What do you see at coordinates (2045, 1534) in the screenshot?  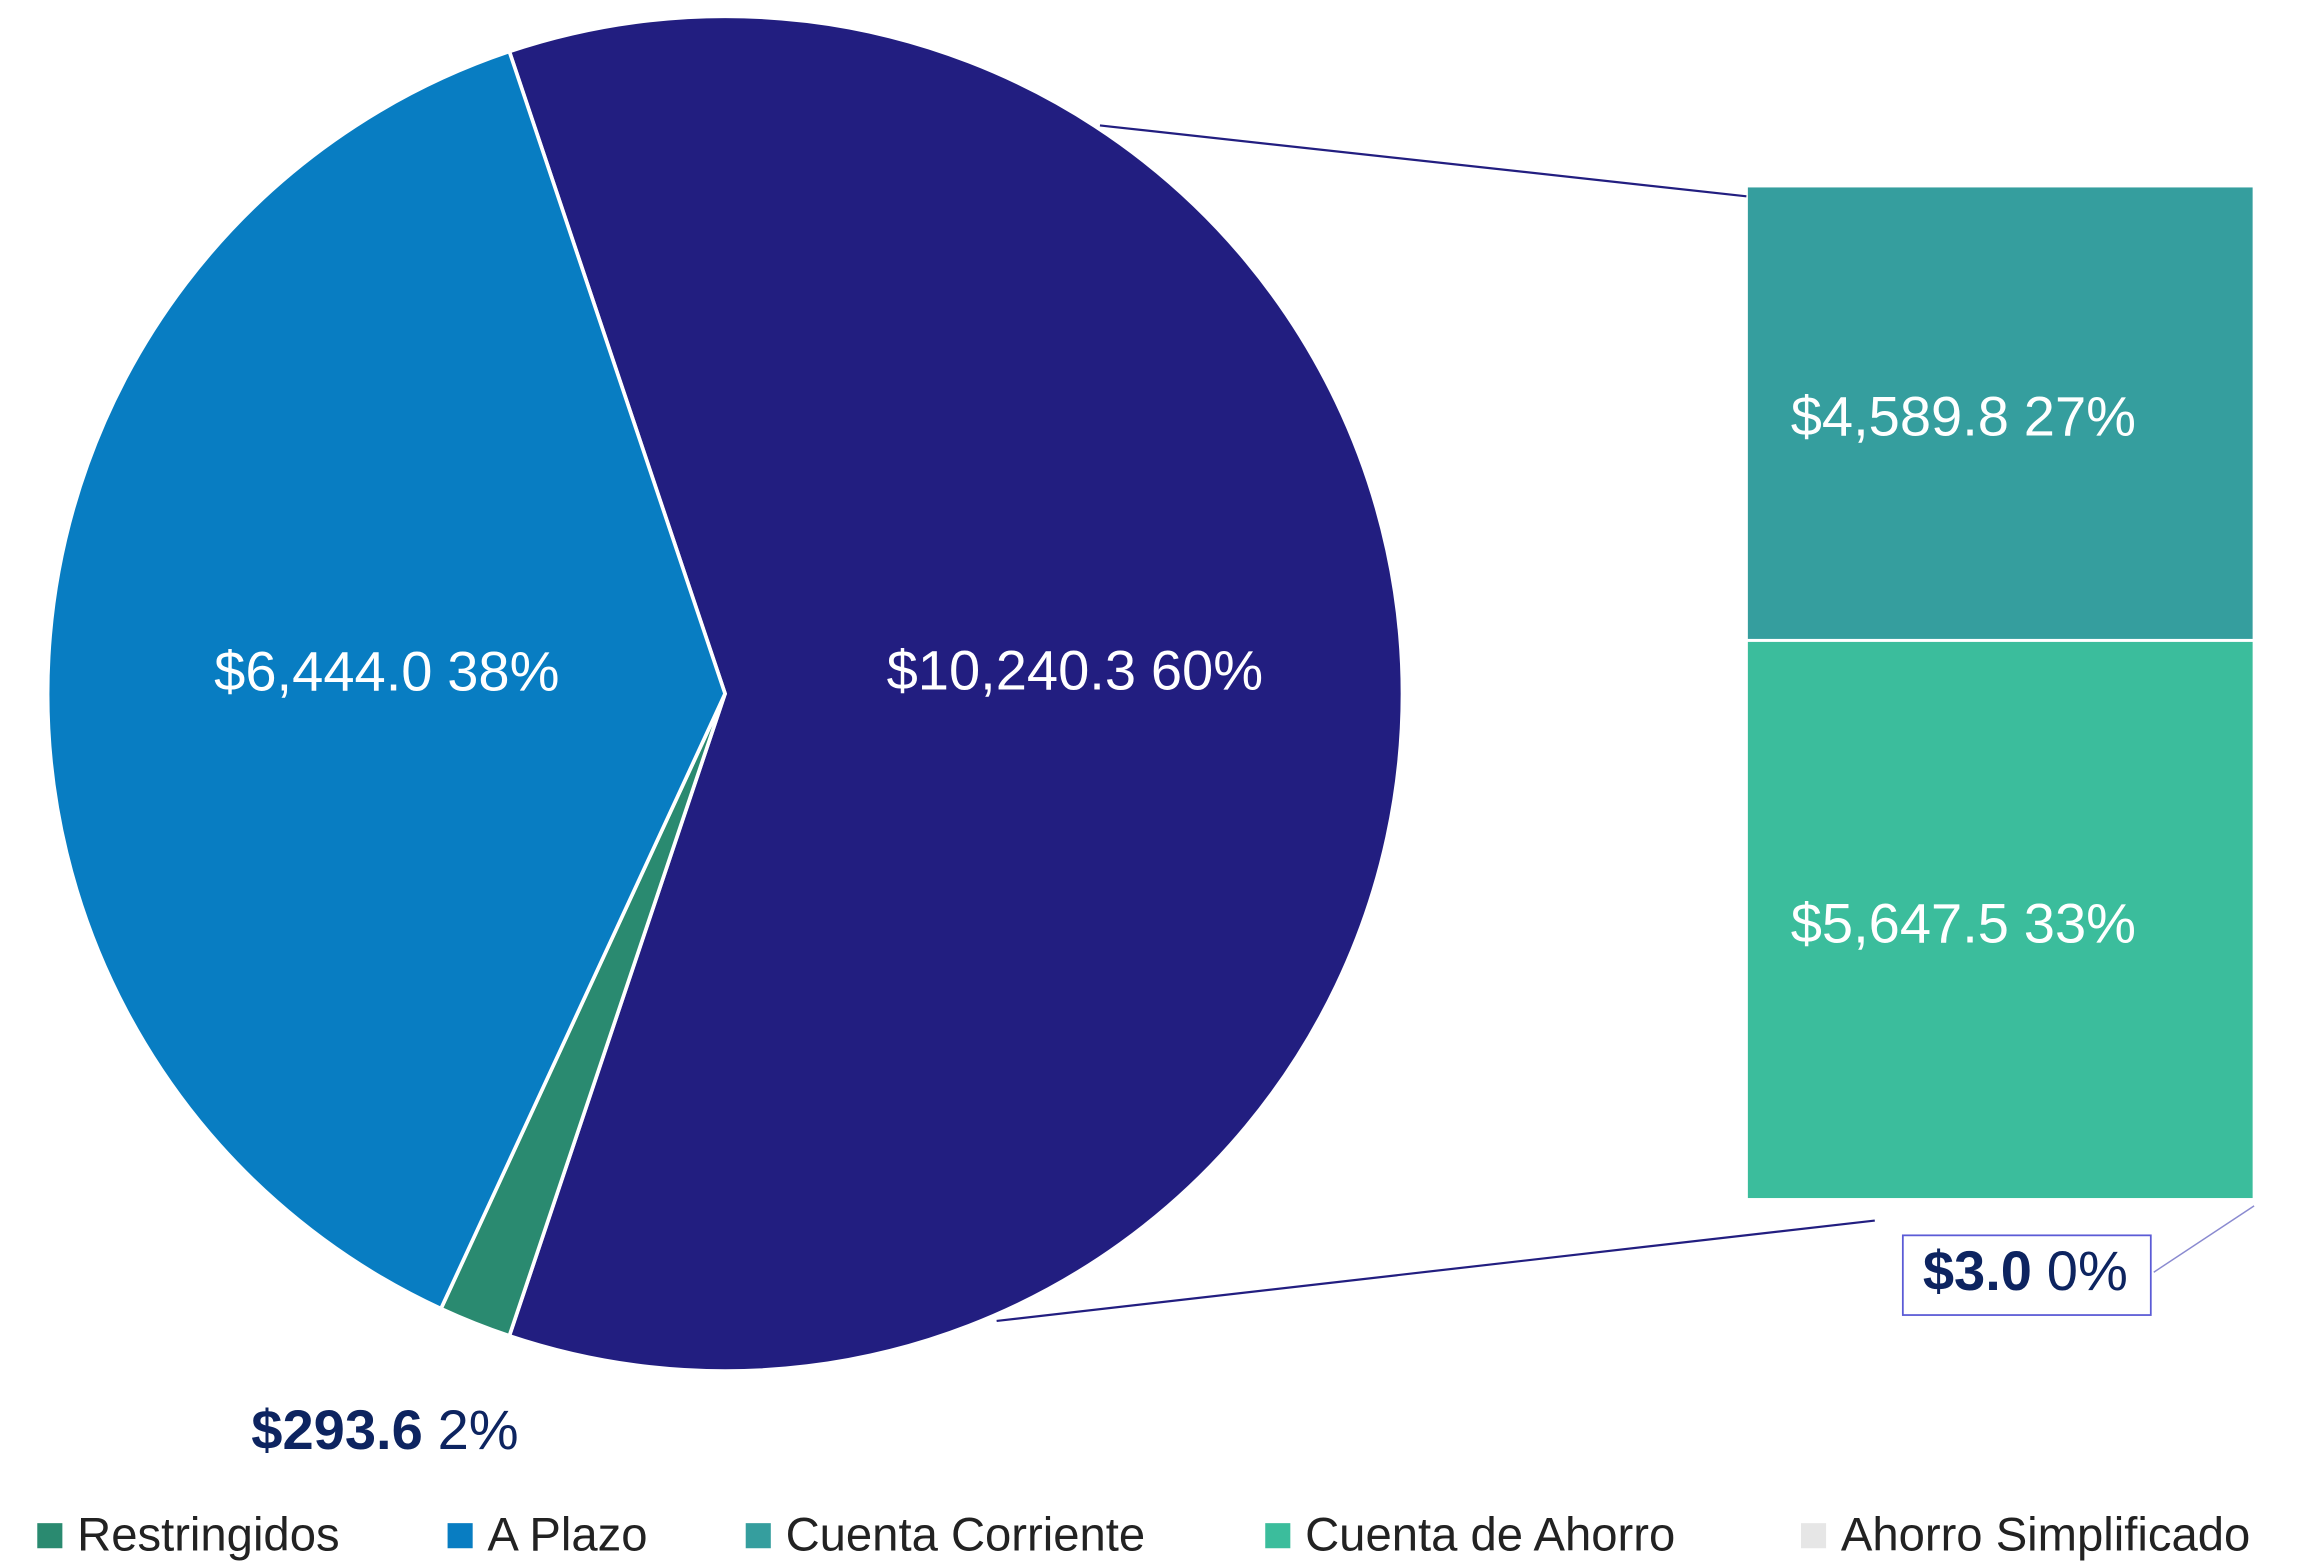 I see `legend-label: Ahorro Simplificado` at bounding box center [2045, 1534].